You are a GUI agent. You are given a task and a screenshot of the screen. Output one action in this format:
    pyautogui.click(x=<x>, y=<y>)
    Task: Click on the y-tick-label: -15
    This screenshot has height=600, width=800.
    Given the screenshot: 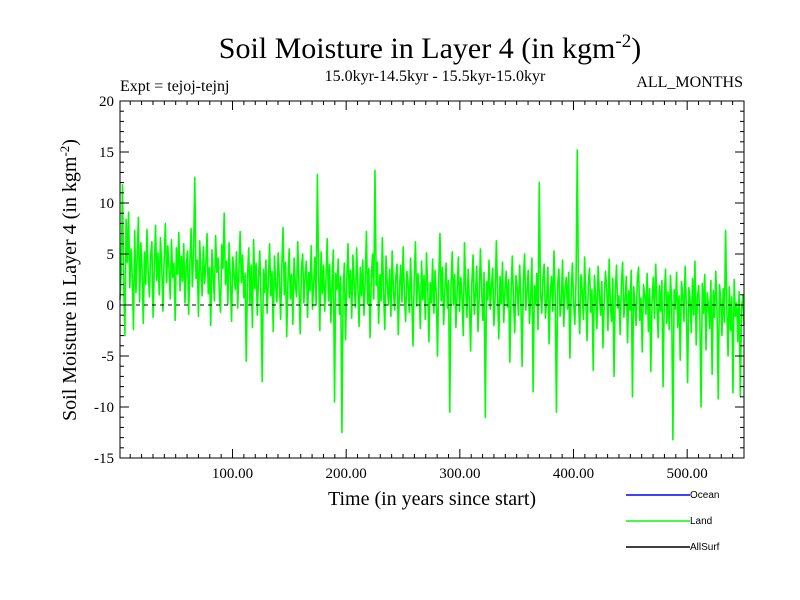 What is the action you would take?
    pyautogui.click(x=104, y=459)
    